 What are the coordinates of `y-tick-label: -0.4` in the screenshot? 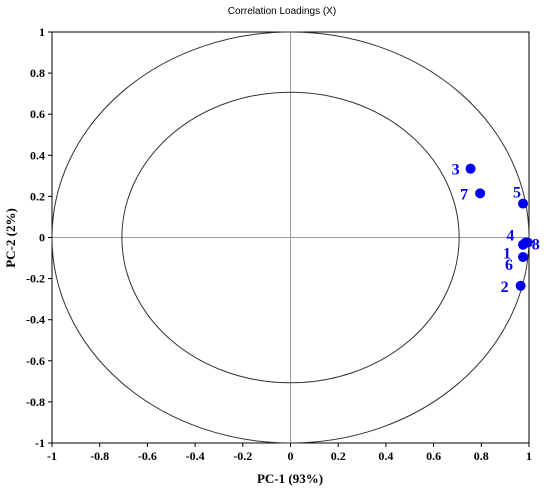 It's located at (35, 320).